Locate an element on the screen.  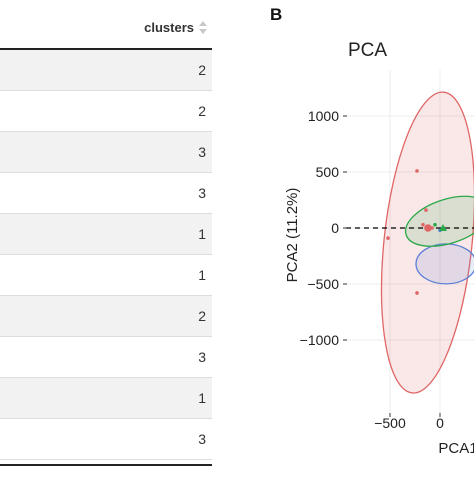
cluster-1-ellipse is located at coordinates (427, 242).